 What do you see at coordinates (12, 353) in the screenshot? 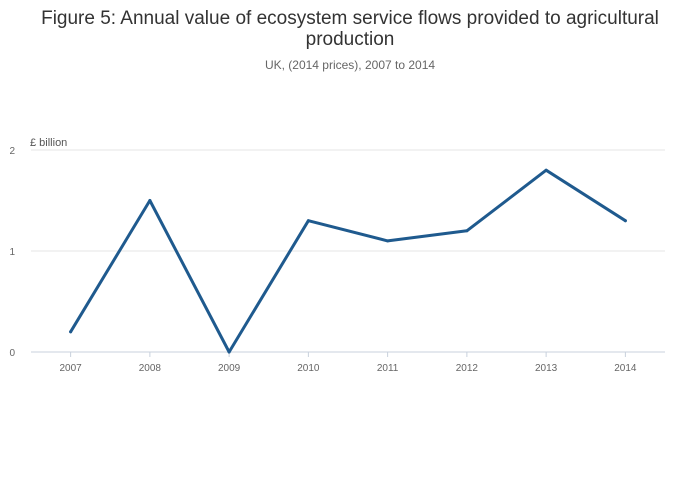
I see `y-tick-label: 0` at bounding box center [12, 353].